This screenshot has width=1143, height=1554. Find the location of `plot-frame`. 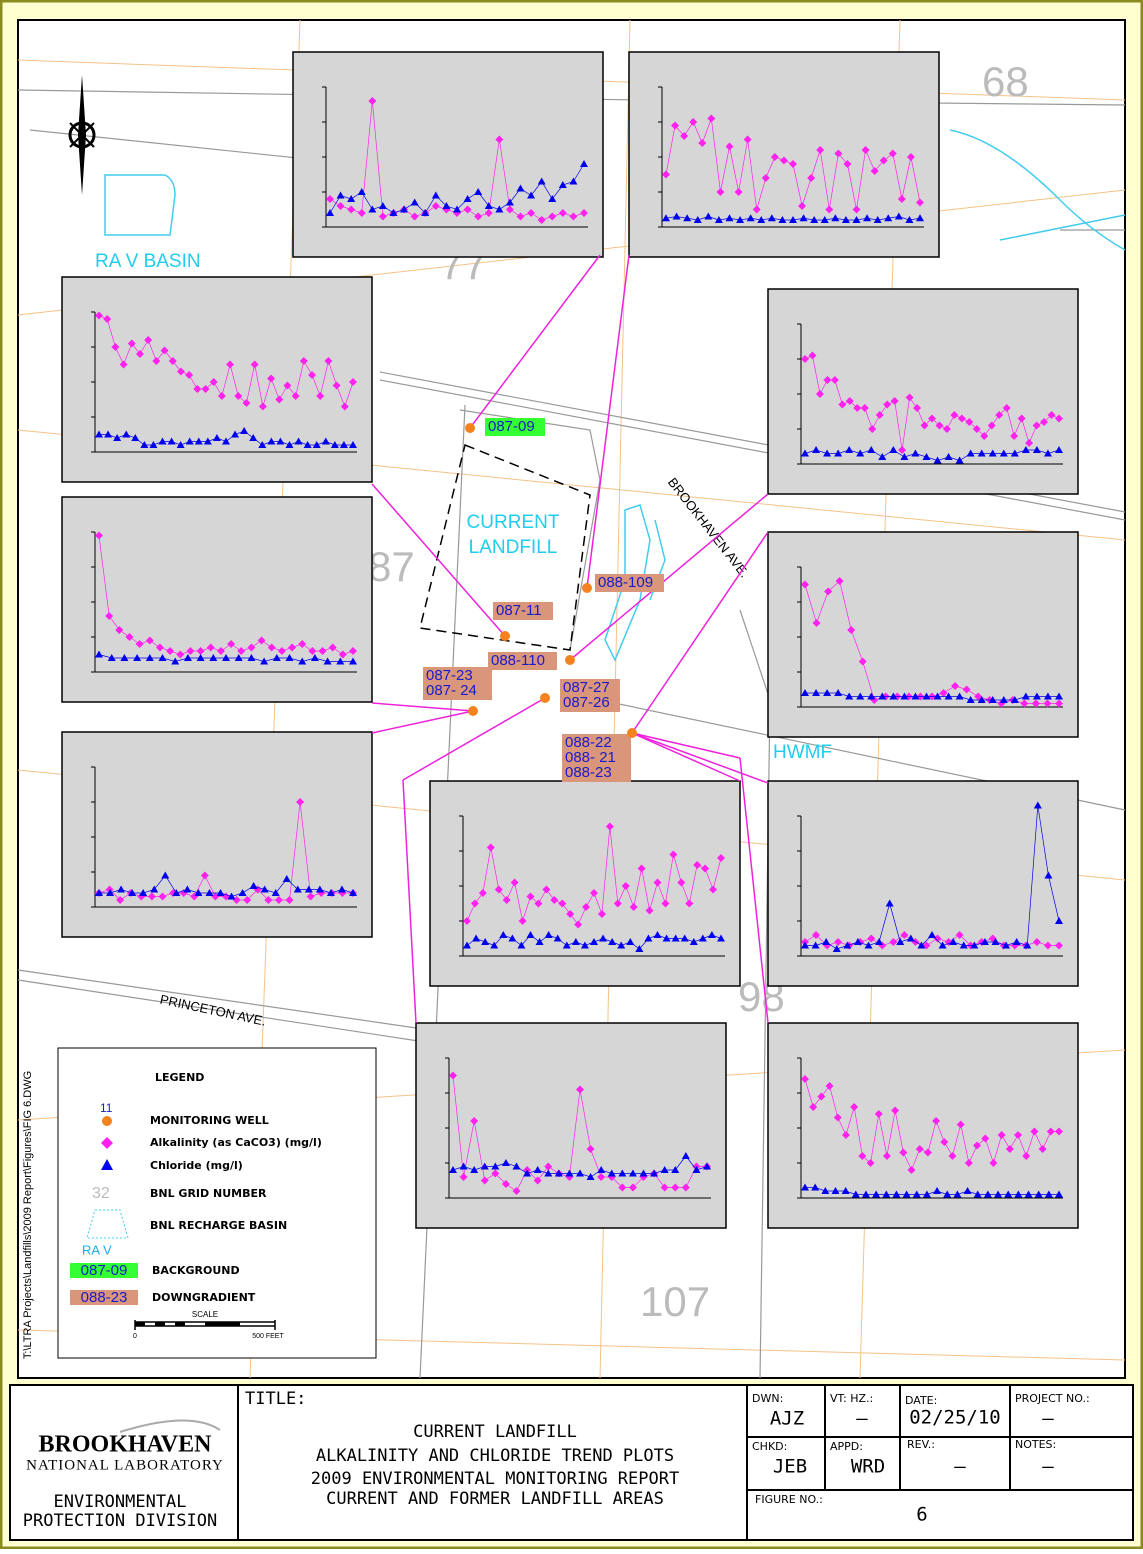

plot-frame is located at coordinates (217, 379).